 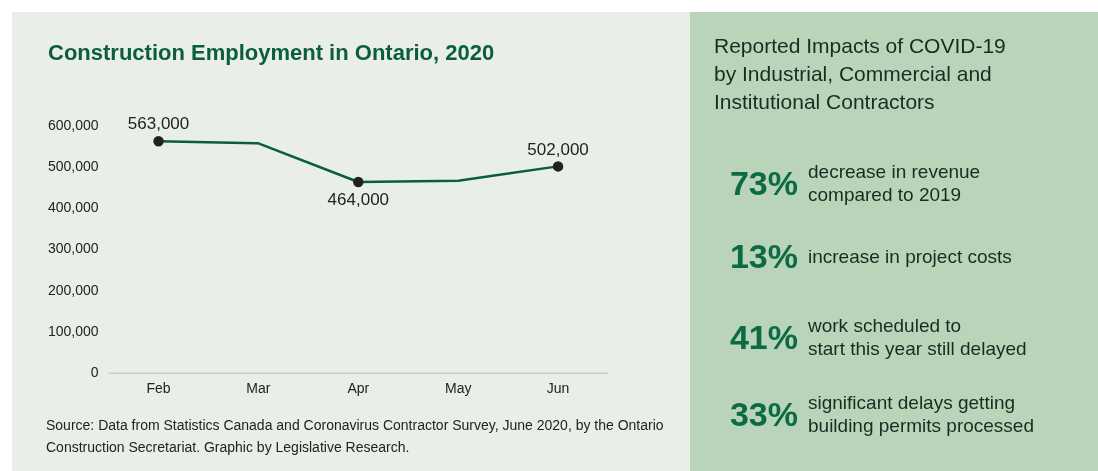 What do you see at coordinates (358, 388) in the screenshot?
I see `x-tick-label: Apr` at bounding box center [358, 388].